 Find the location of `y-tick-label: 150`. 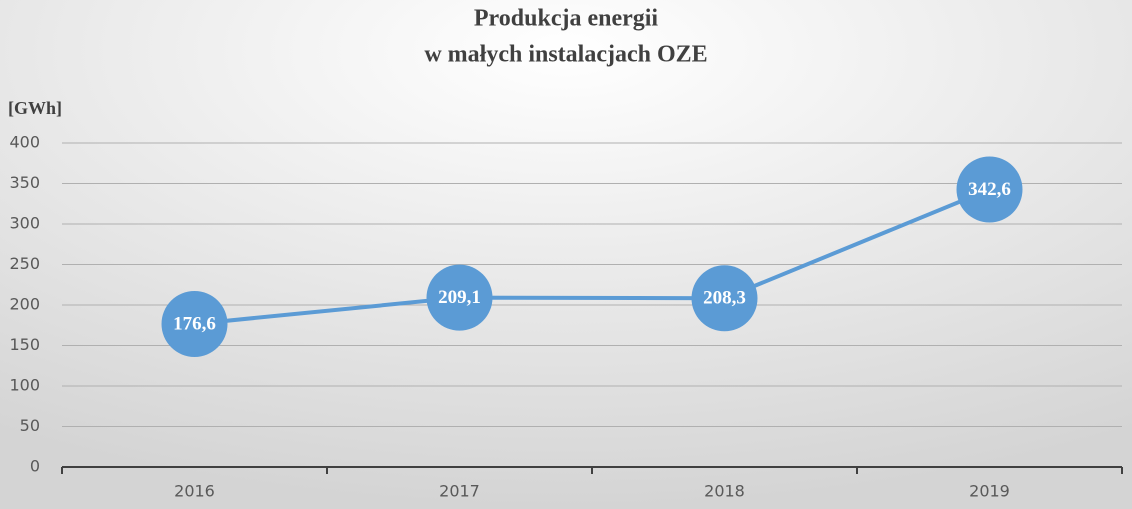

y-tick-label: 150 is located at coordinates (24, 344).